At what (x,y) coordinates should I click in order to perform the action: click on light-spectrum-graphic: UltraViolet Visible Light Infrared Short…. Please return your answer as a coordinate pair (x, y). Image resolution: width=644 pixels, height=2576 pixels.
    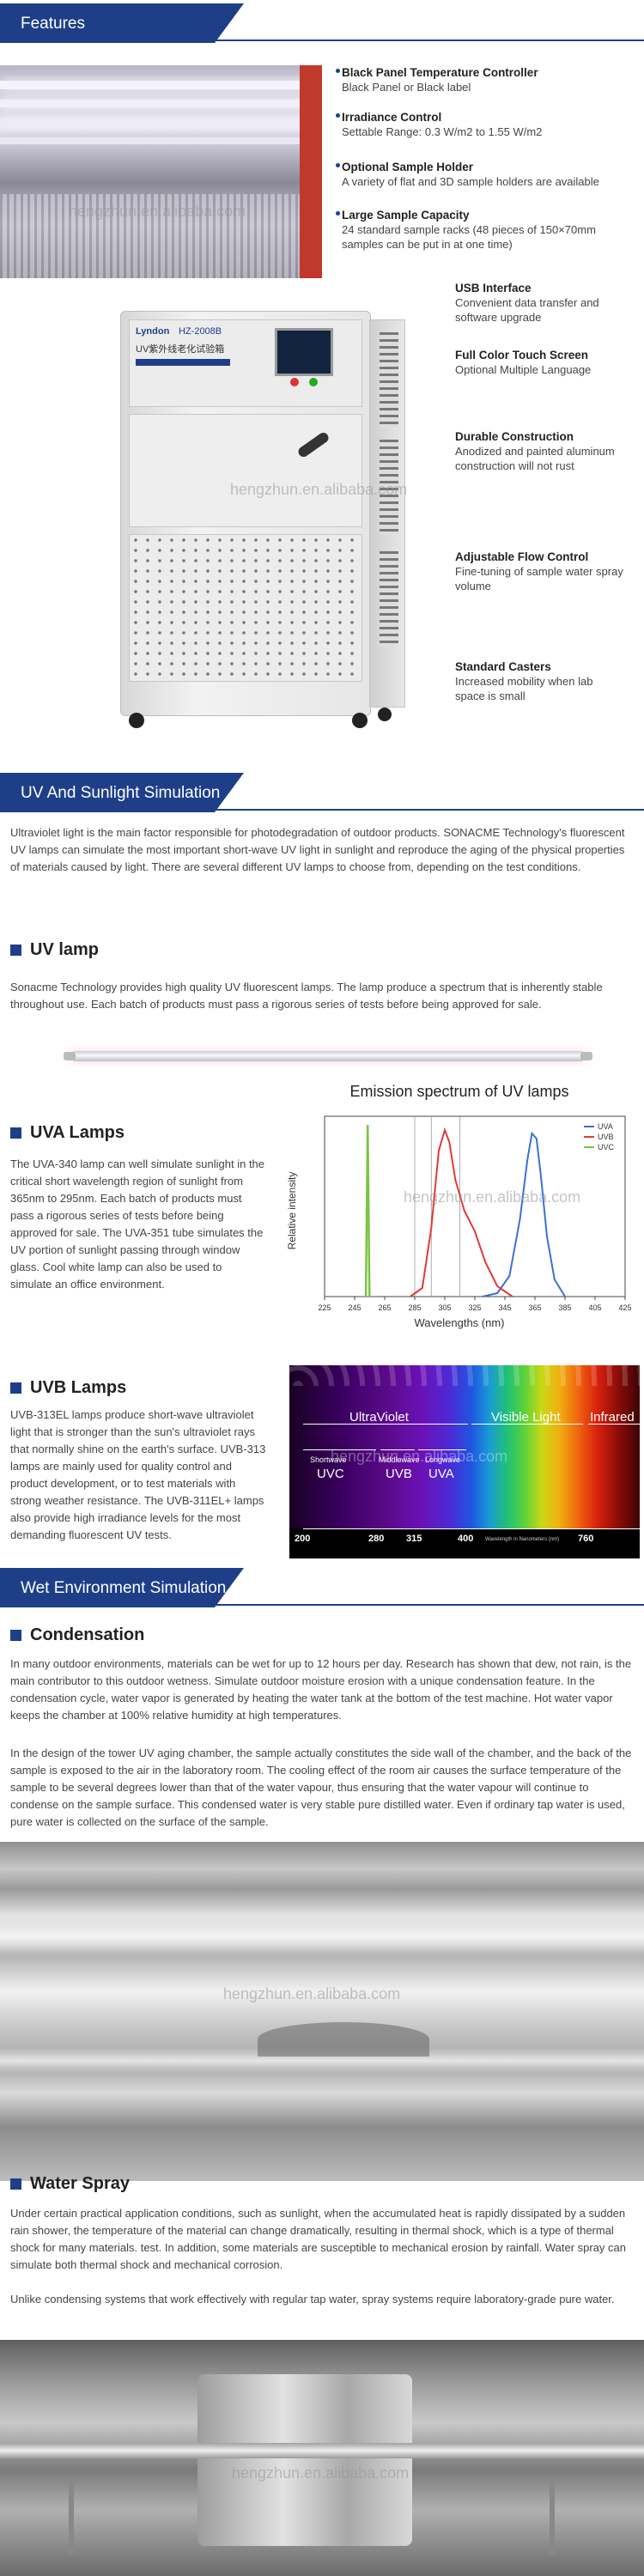
    Looking at the image, I should click on (464, 1462).